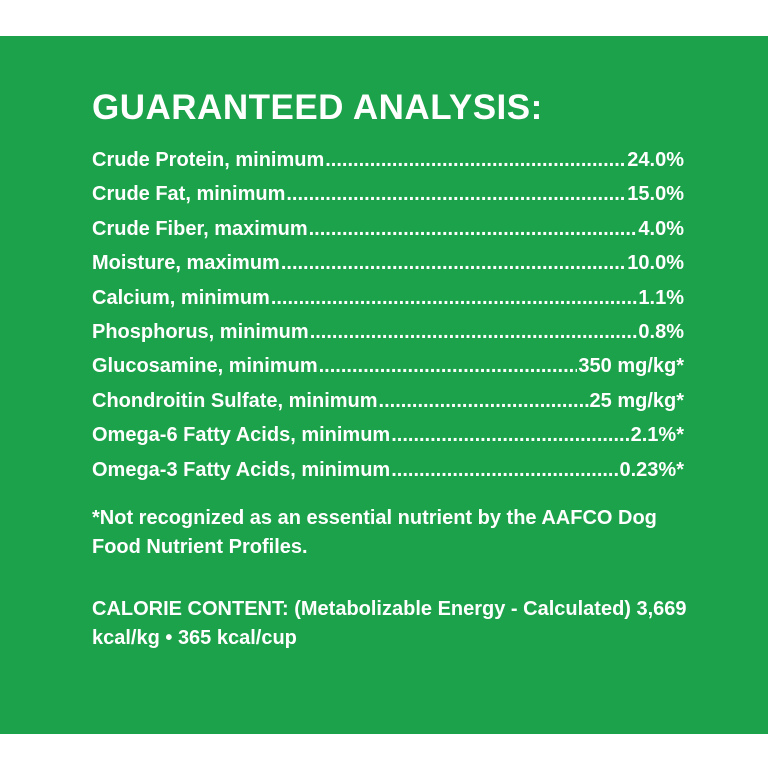  Describe the element at coordinates (241, 435) in the screenshot. I see `nutrient-label: Omega-6 Fatty Acids, minimum` at that location.